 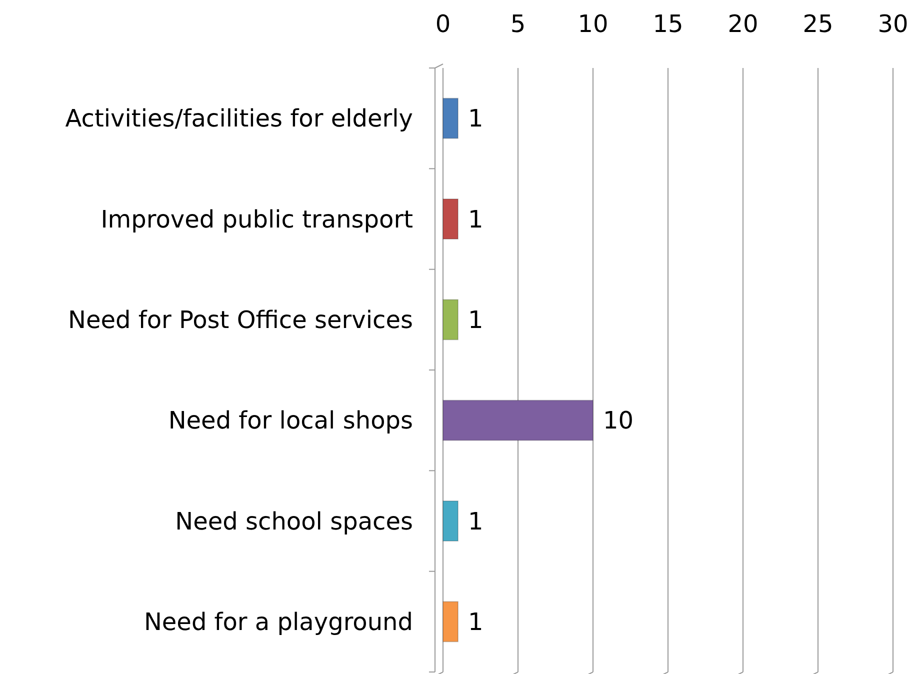 I want to click on x-tick-label: 30, so click(x=893, y=24).